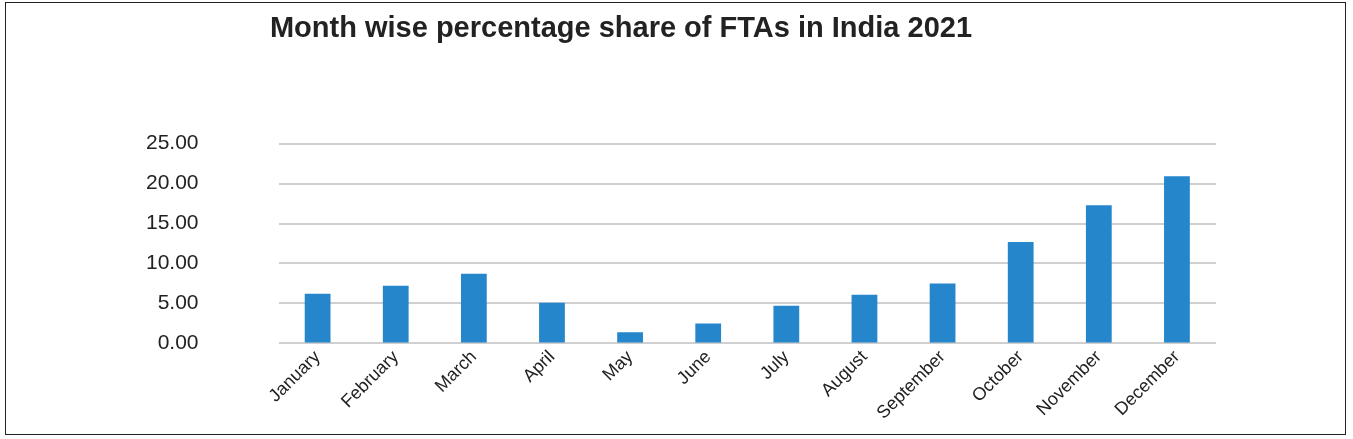 Image resolution: width=1353 pixels, height=439 pixels. What do you see at coordinates (172, 222) in the screenshot?
I see `y-tick-label: 15.00` at bounding box center [172, 222].